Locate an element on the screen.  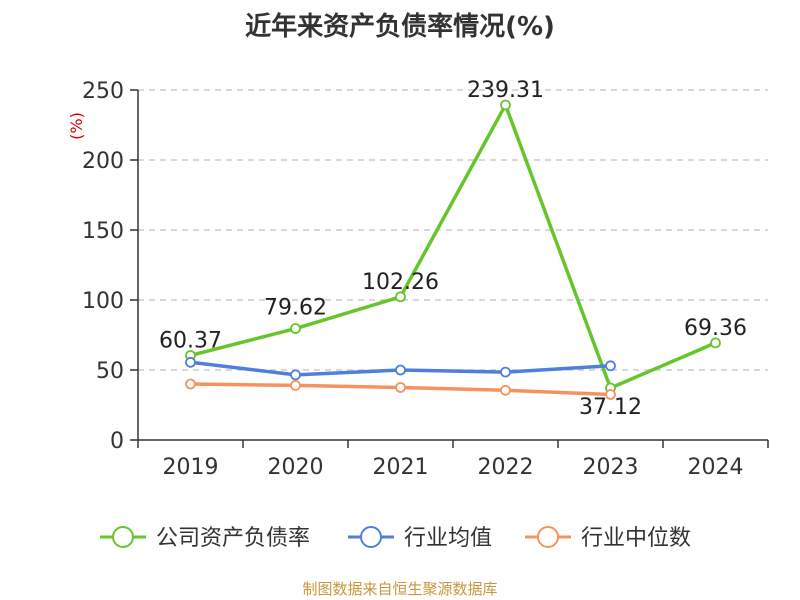
legend-item: 行业中位数 is located at coordinates (608, 538).